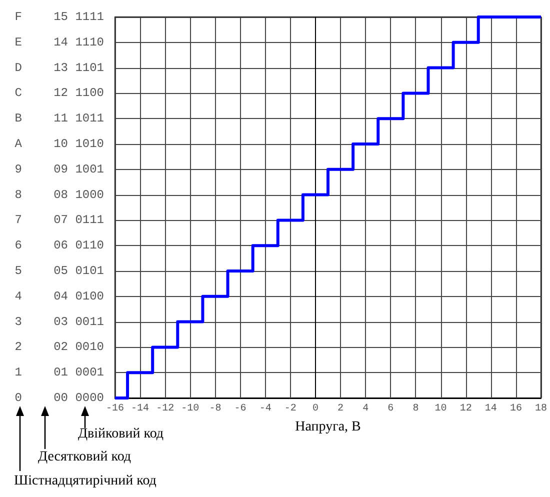  Describe the element at coordinates (61, 373) in the screenshot. I see `y-tick-label: 01` at that location.